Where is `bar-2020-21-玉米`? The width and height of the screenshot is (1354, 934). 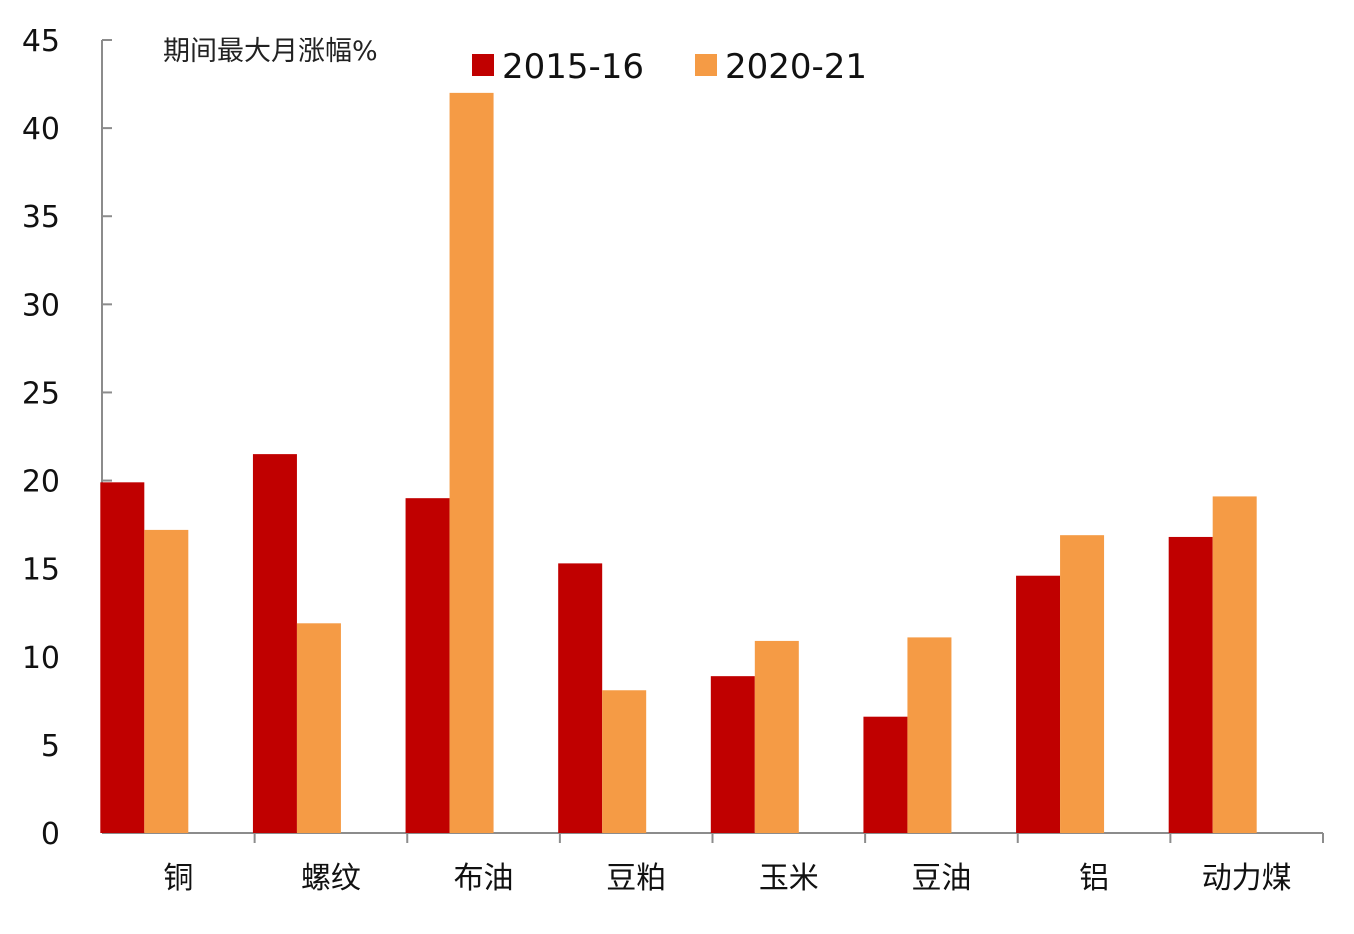 bar-2020-21-玉米 is located at coordinates (776, 736).